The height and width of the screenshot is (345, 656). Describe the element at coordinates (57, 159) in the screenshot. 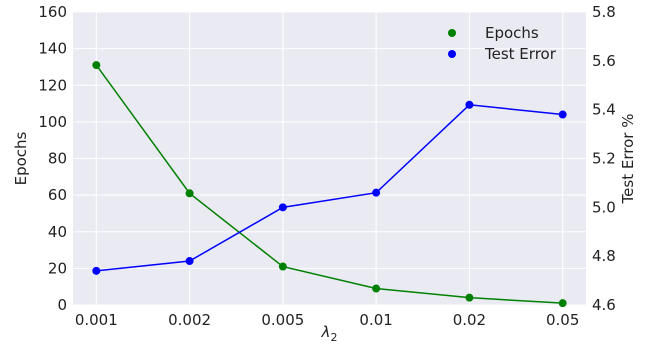

I see `left-tick-label: 80` at that location.